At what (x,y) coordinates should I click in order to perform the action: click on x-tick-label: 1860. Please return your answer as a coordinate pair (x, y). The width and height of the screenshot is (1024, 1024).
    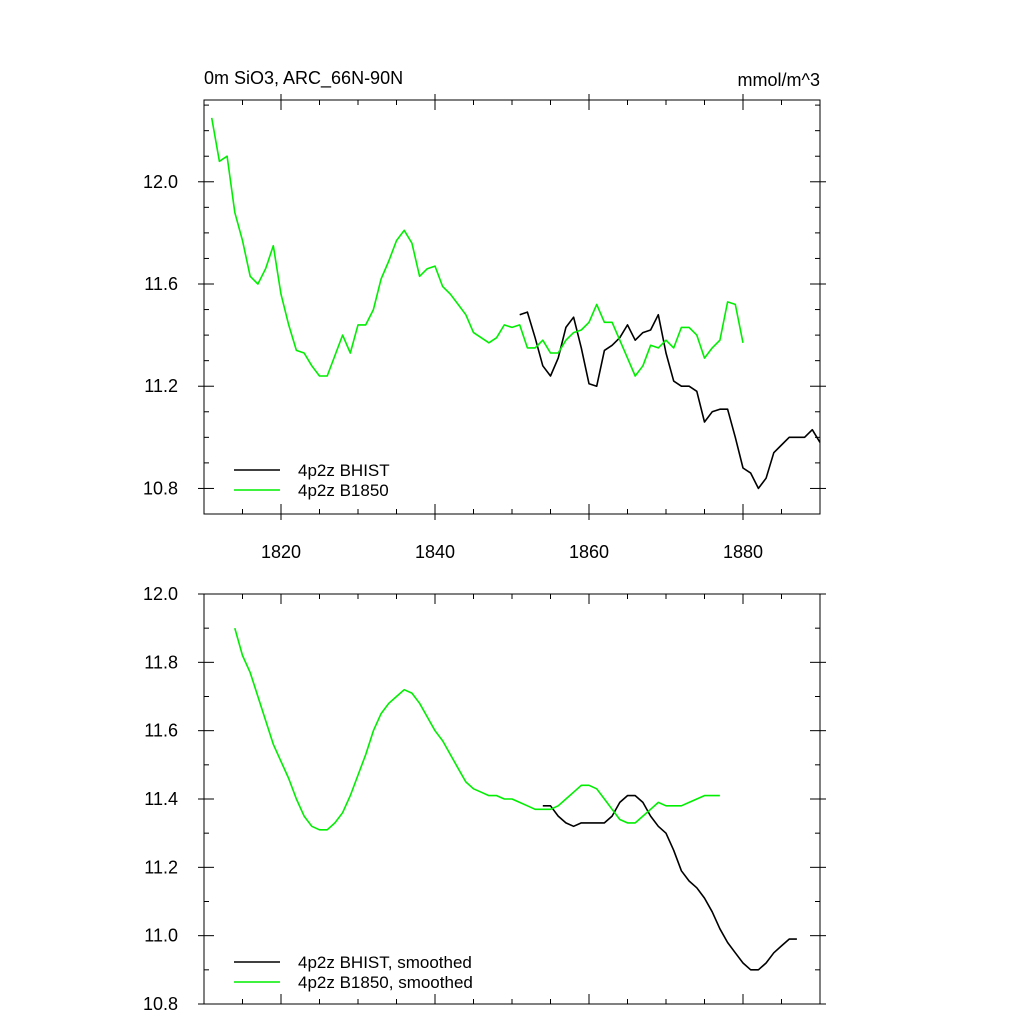
    Looking at the image, I should click on (589, 552).